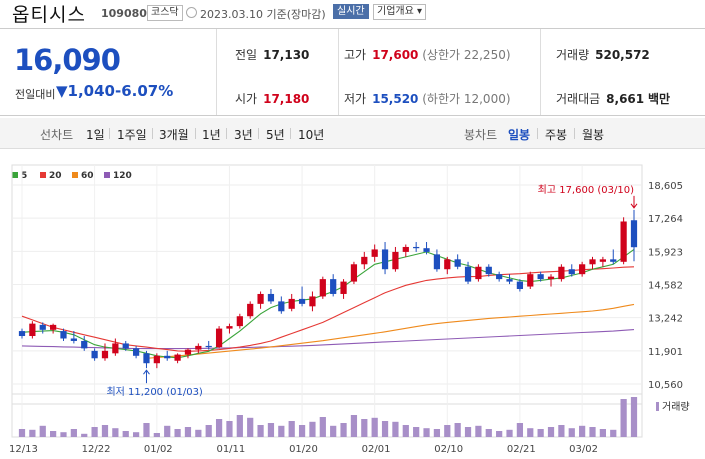  I want to click on volume-legend-mark, so click(657, 406).